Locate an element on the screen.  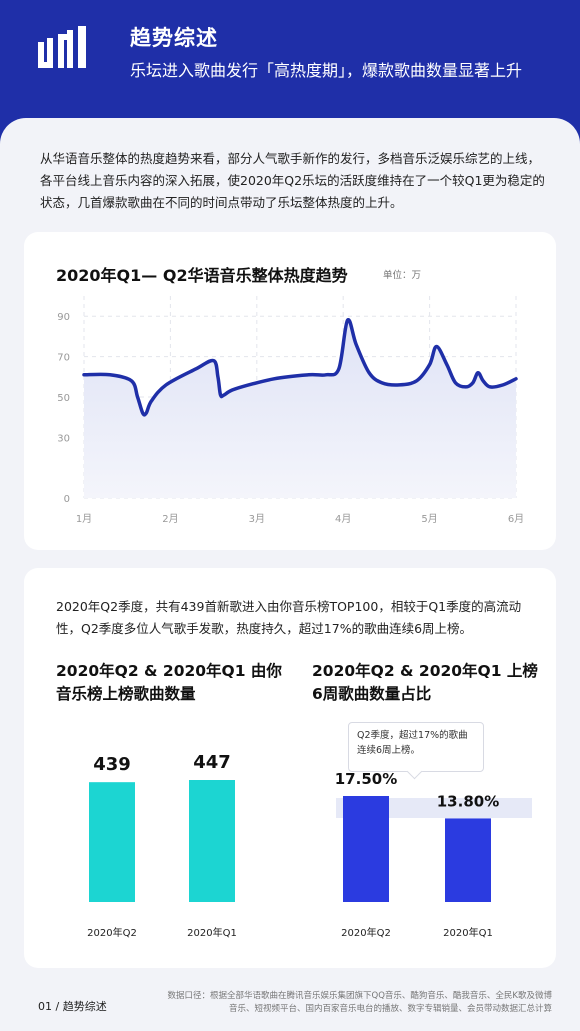
share-bar-value: 17.50% is located at coordinates (366, 779).